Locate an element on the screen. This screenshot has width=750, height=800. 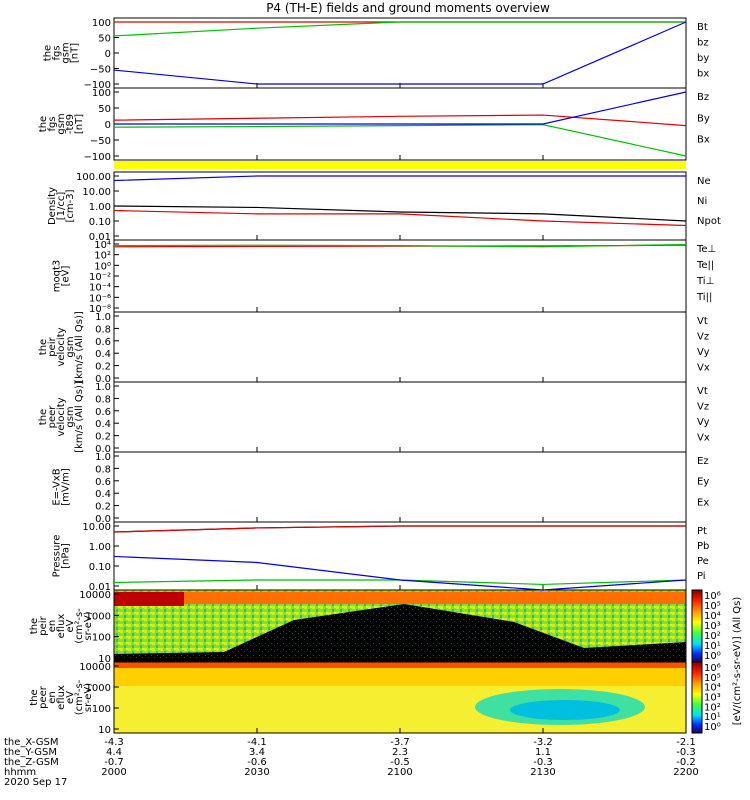
orbit-value: -0.6 is located at coordinates (257, 762).